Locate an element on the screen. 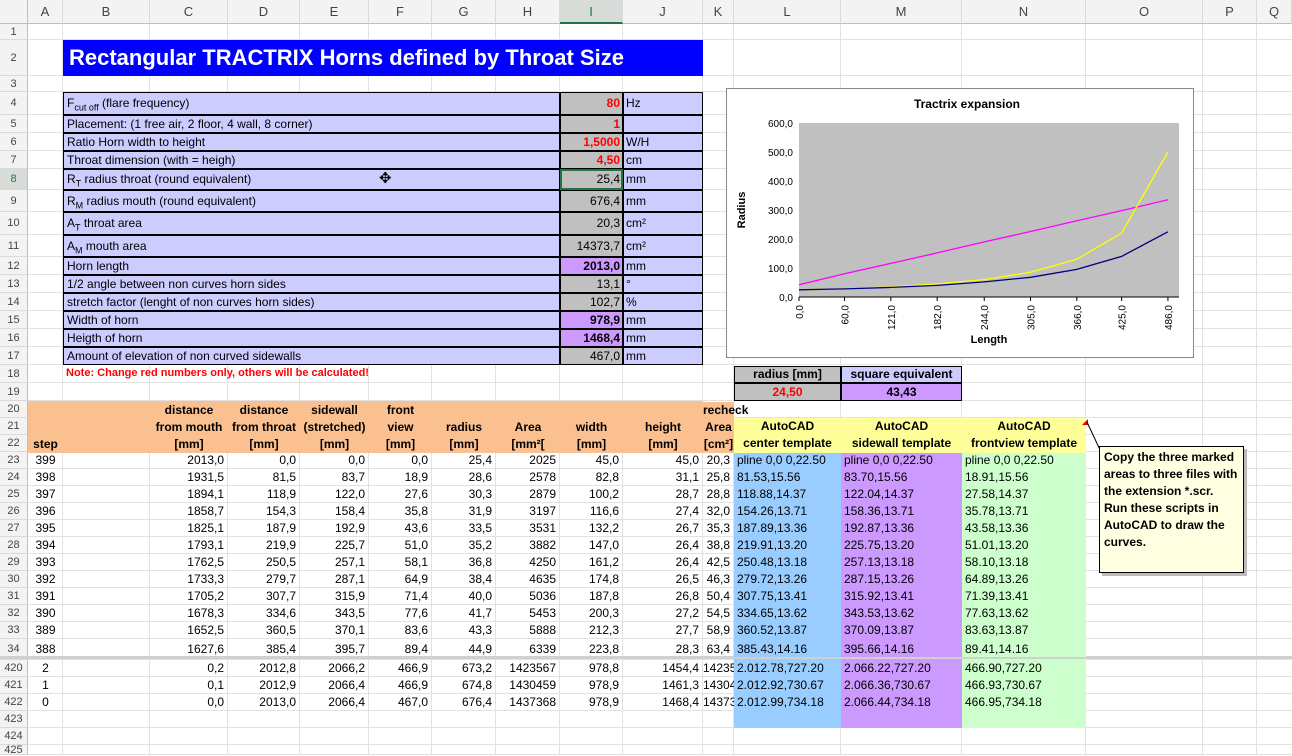 The height and width of the screenshot is (756, 1292). table-cell: 978,8 is located at coordinates (603, 668).